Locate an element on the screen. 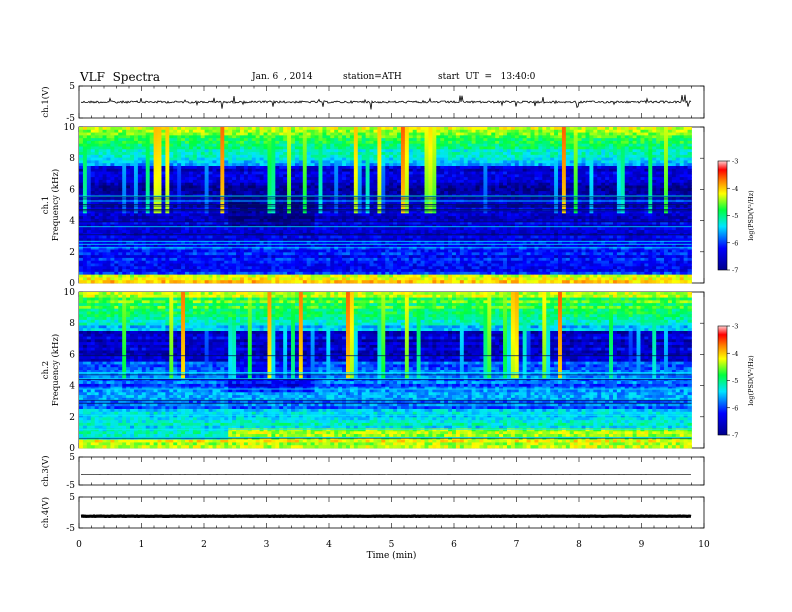 The height and width of the screenshot is (612, 792). x-tick-label: 7 is located at coordinates (517, 545).